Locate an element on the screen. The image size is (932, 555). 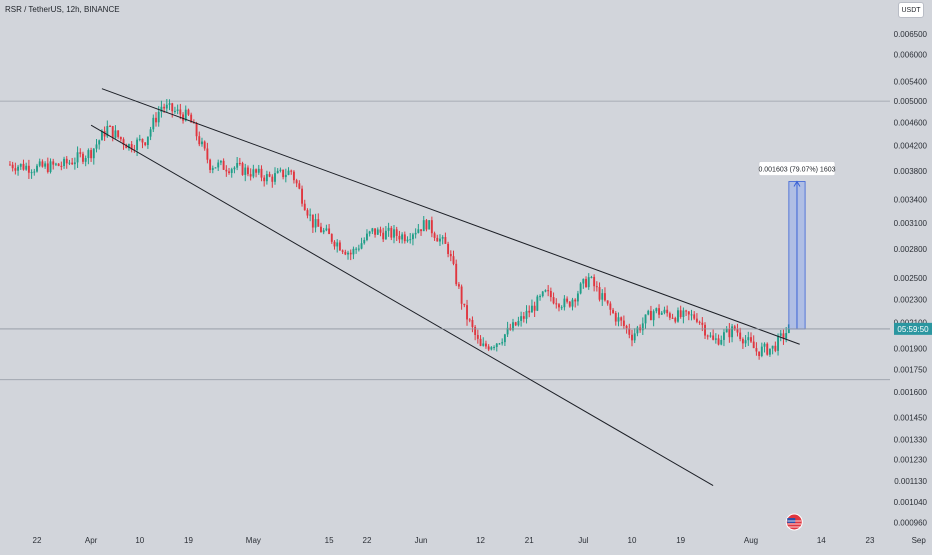
price-tick-label: 0.006000 is located at coordinates (911, 55).